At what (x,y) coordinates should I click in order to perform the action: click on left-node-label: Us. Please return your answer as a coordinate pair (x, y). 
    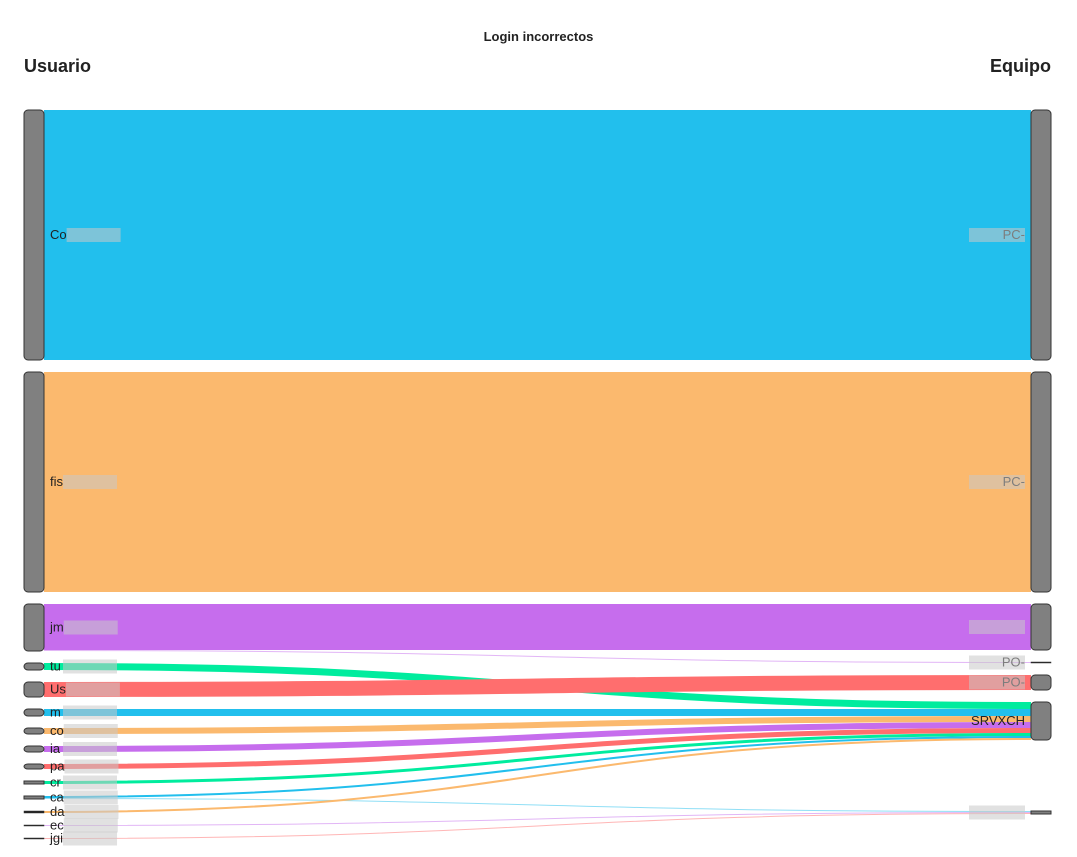
    Looking at the image, I should click on (58, 689).